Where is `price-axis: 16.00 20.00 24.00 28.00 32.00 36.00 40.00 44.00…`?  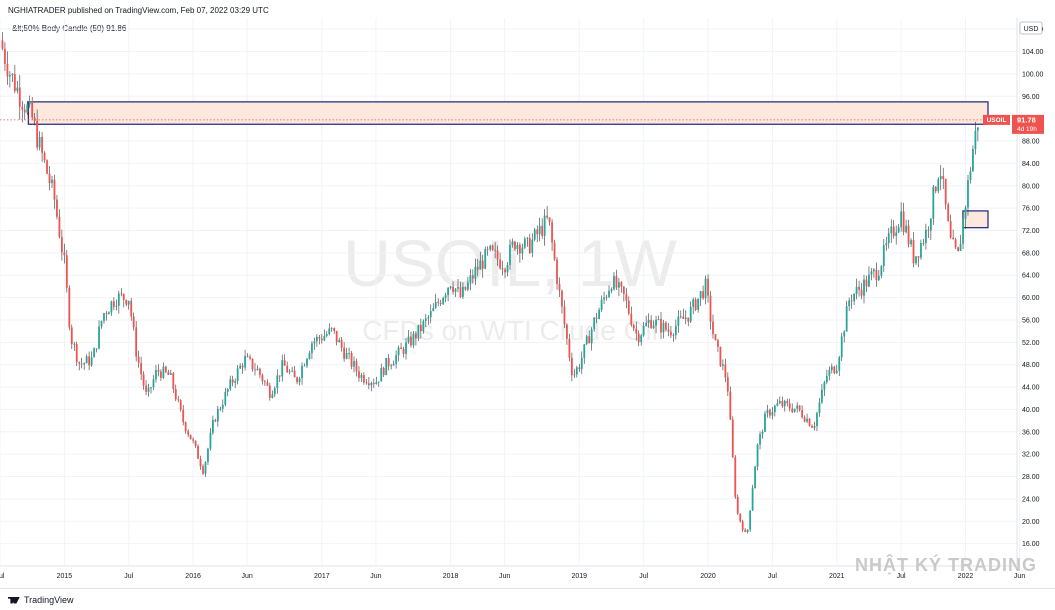 price-axis: 16.00 20.00 24.00 28.00 32.00 36.00 40.00 44.00… is located at coordinates (1033, 287).